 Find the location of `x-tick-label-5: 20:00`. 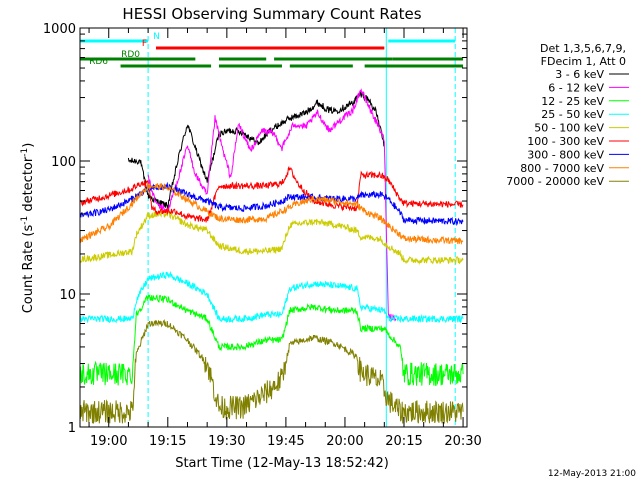

x-tick-label-5: 20:00 is located at coordinates (344, 441).